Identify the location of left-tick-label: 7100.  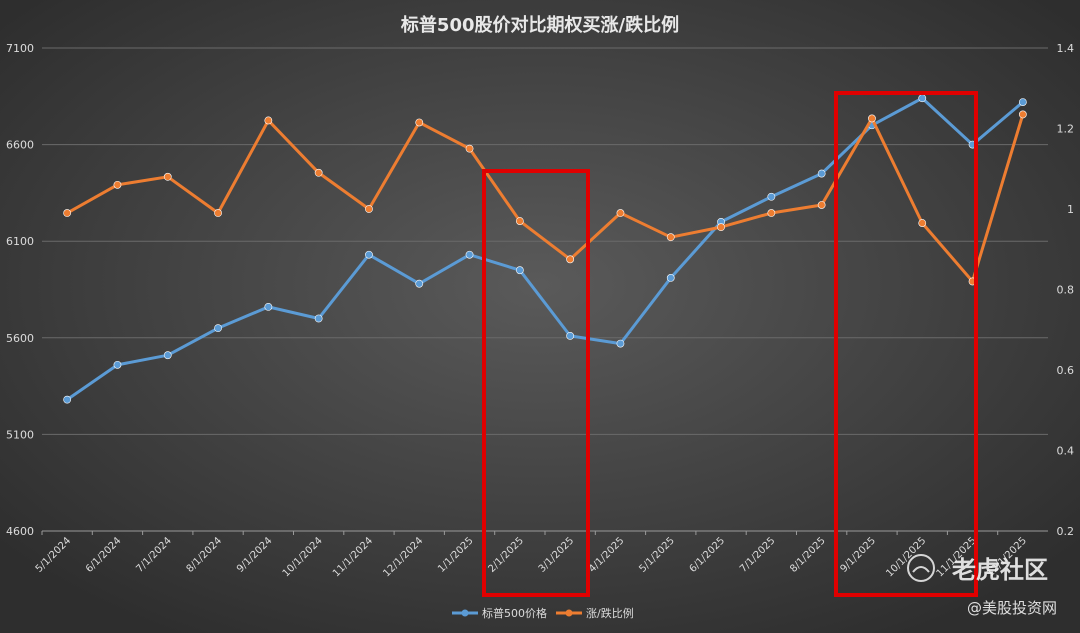
(20, 48).